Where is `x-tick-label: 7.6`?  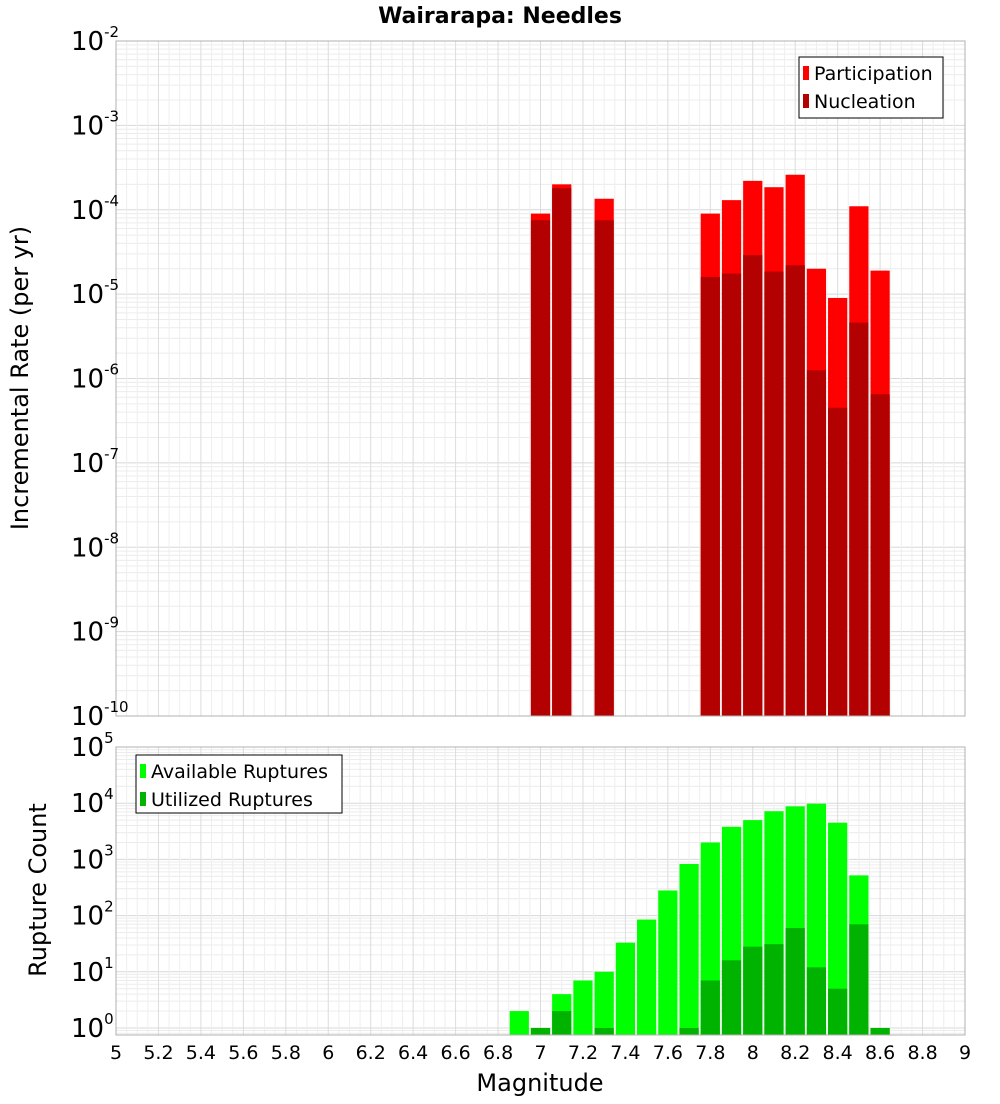 x-tick-label: 7.6 is located at coordinates (668, 1053).